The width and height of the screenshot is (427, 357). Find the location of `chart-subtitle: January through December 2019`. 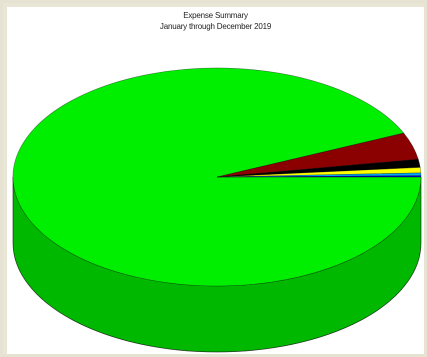

chart-subtitle: January through December 2019 is located at coordinates (215, 26).